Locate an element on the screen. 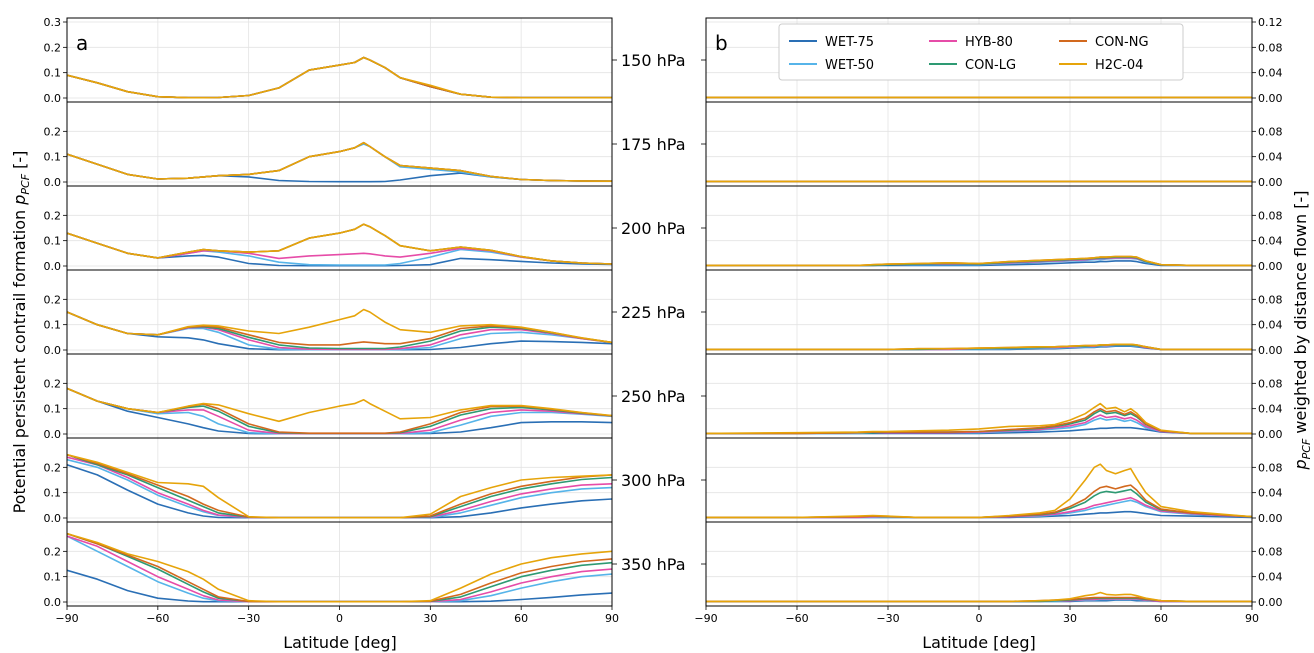 Image resolution: width=1314 pixels, height=653 pixels. panel-label-a: a is located at coordinates (82, 43).